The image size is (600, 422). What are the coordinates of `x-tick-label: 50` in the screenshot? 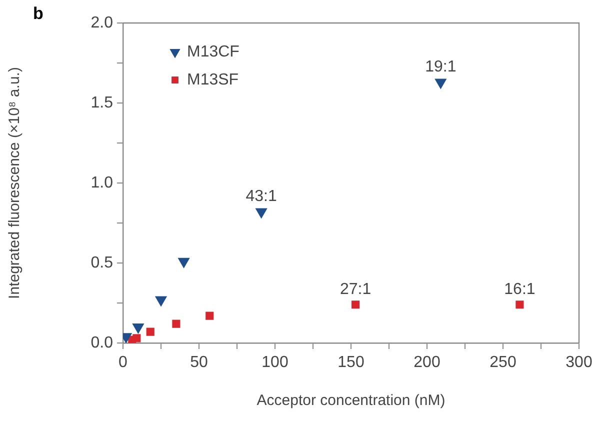 It's located at (199, 363).